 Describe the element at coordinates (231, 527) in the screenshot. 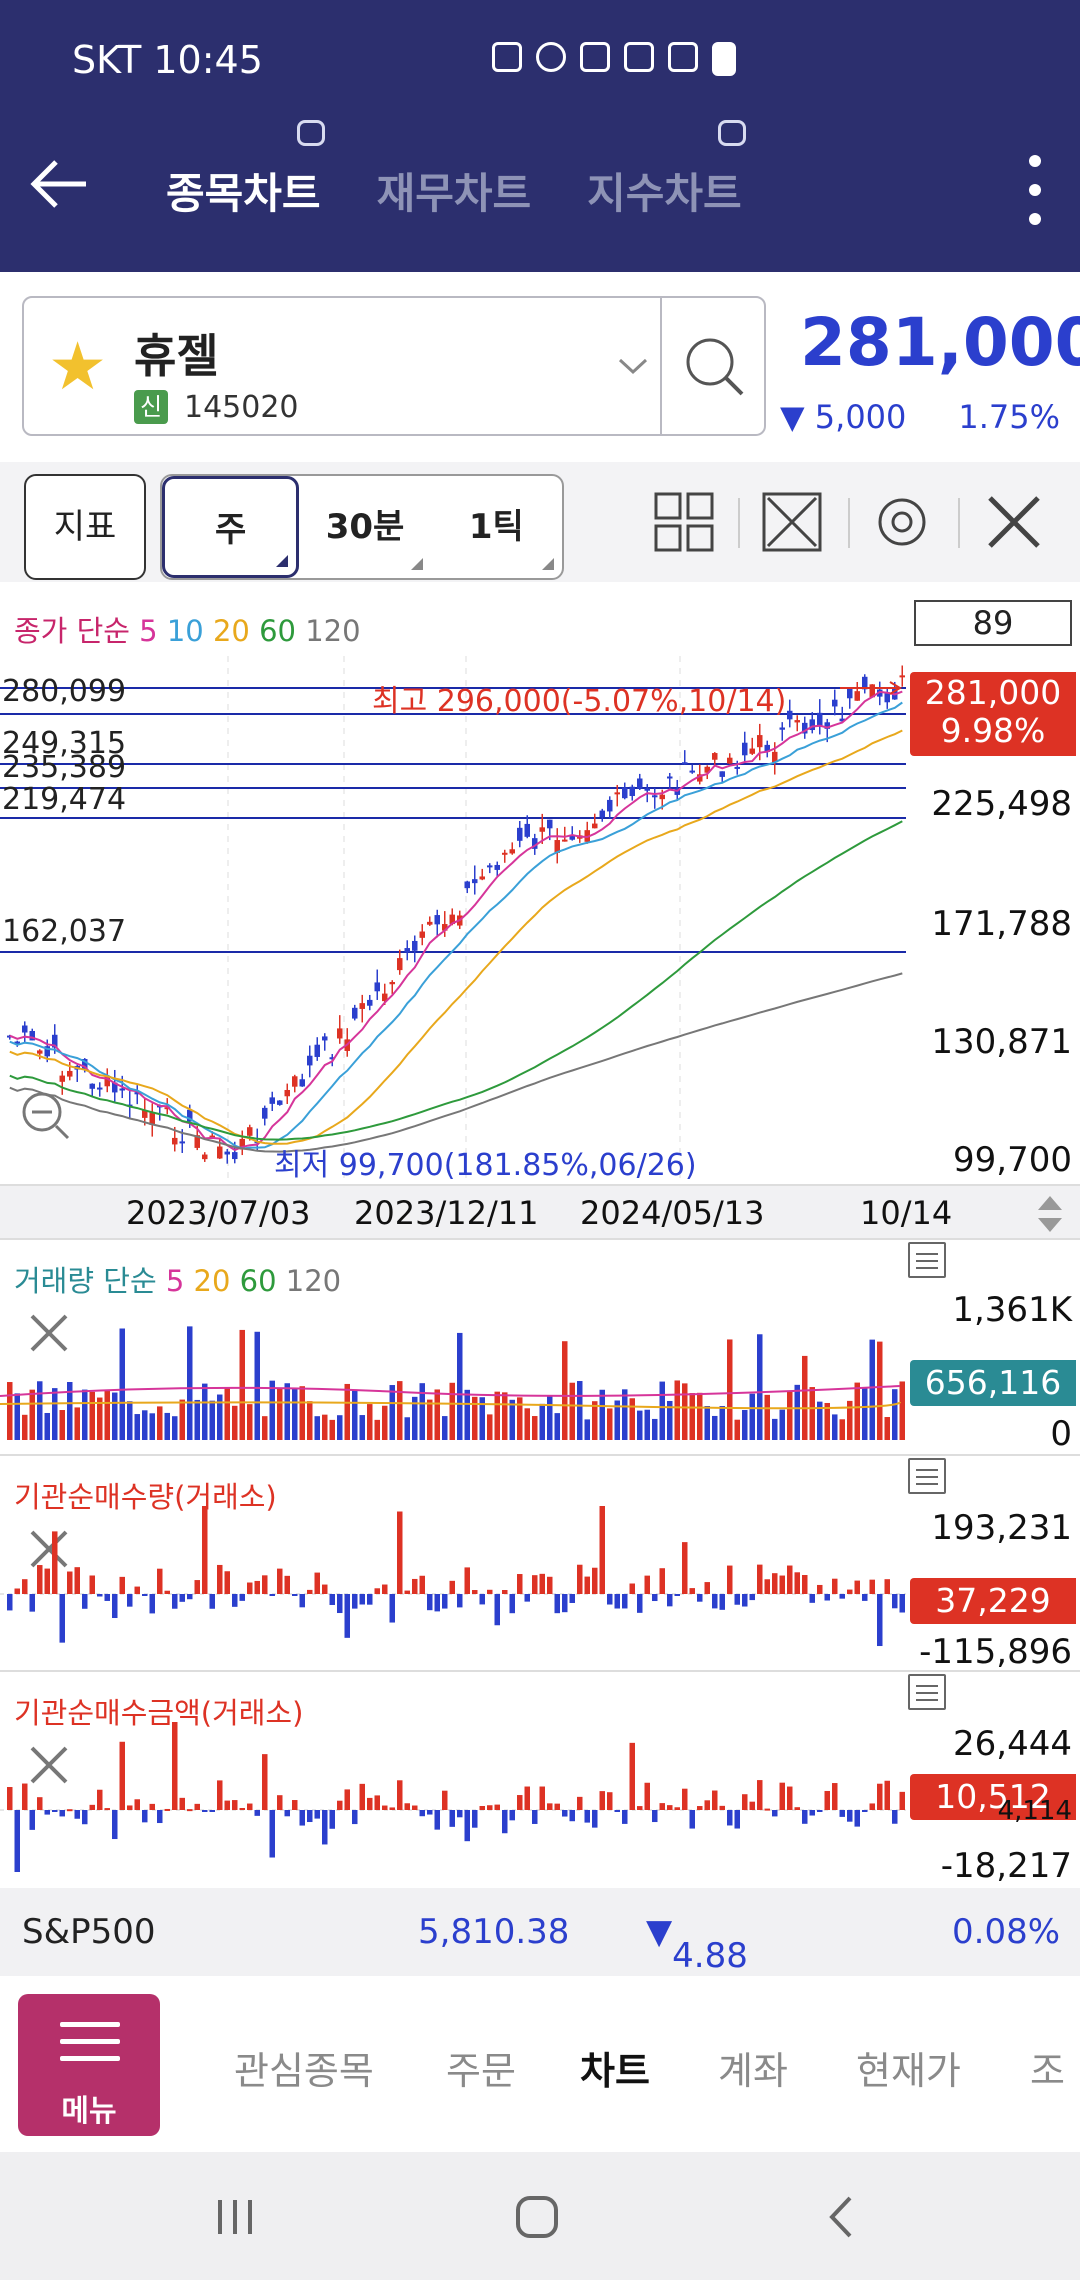

I see `period-weekly: 주` at that location.